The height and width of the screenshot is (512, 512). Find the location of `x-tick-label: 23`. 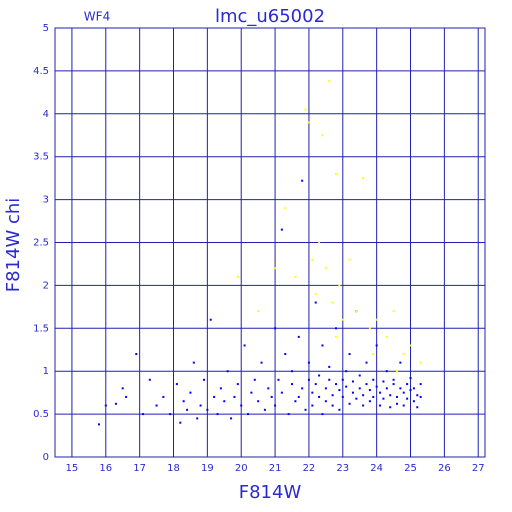

x-tick-label: 23 is located at coordinates (342, 468).